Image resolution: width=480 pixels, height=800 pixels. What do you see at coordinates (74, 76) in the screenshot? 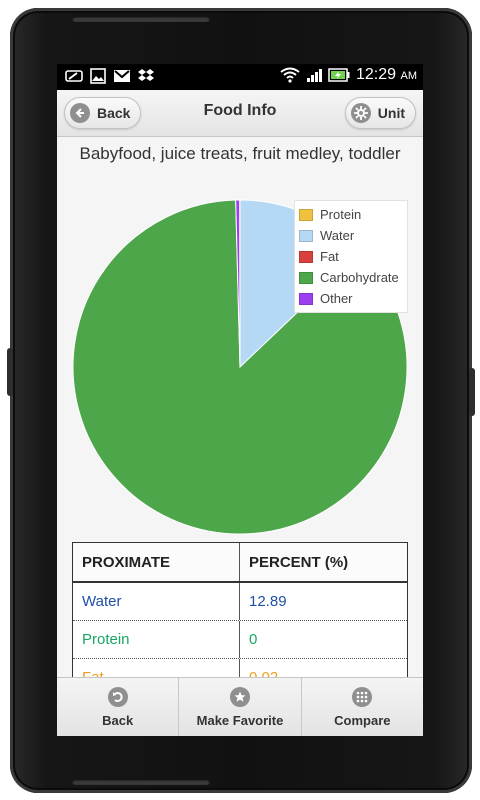
I see `toggle-icon` at bounding box center [74, 76].